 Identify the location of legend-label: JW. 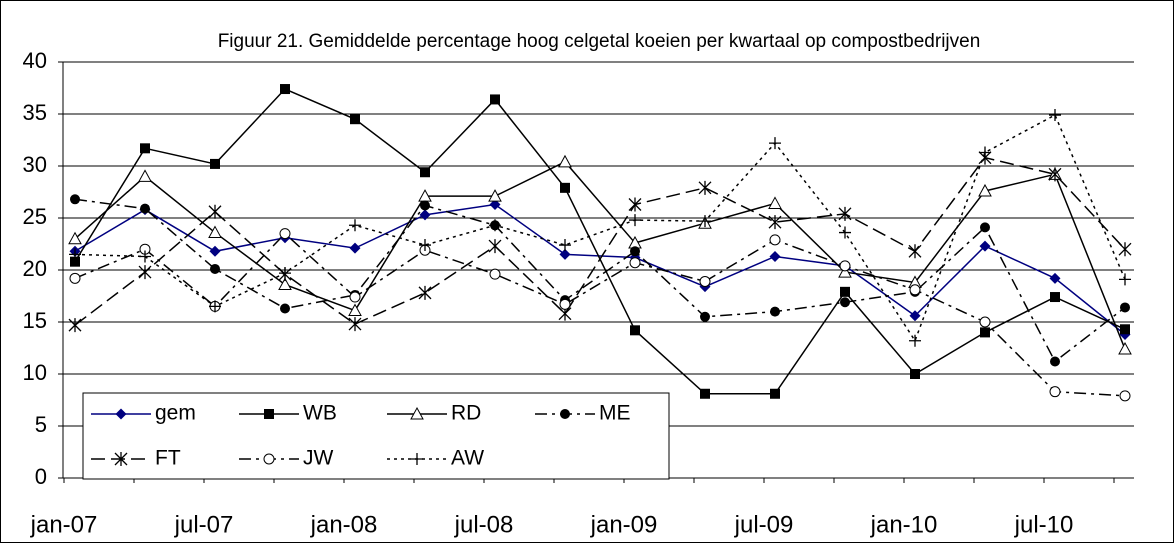
(318, 458).